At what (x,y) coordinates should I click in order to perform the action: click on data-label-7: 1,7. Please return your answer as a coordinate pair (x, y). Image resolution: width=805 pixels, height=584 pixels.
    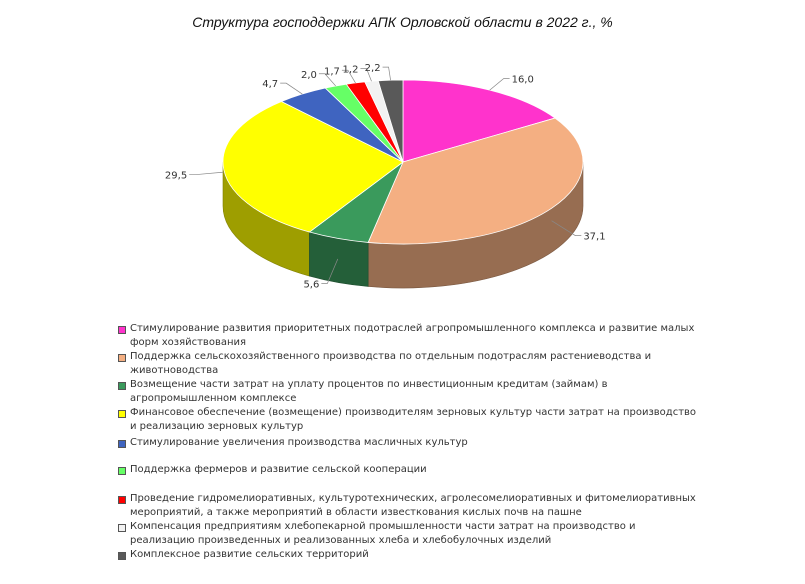
    Looking at the image, I should click on (332, 71).